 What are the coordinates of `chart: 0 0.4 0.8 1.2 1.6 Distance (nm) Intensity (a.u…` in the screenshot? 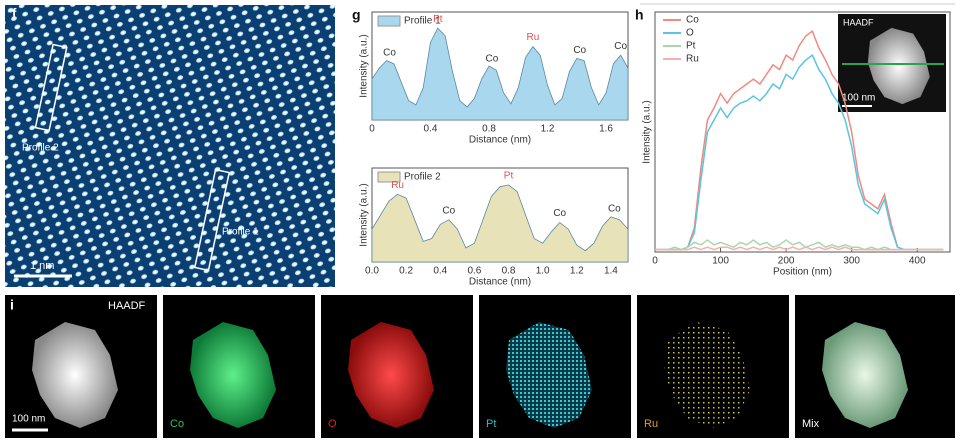 It's located at (490, 76).